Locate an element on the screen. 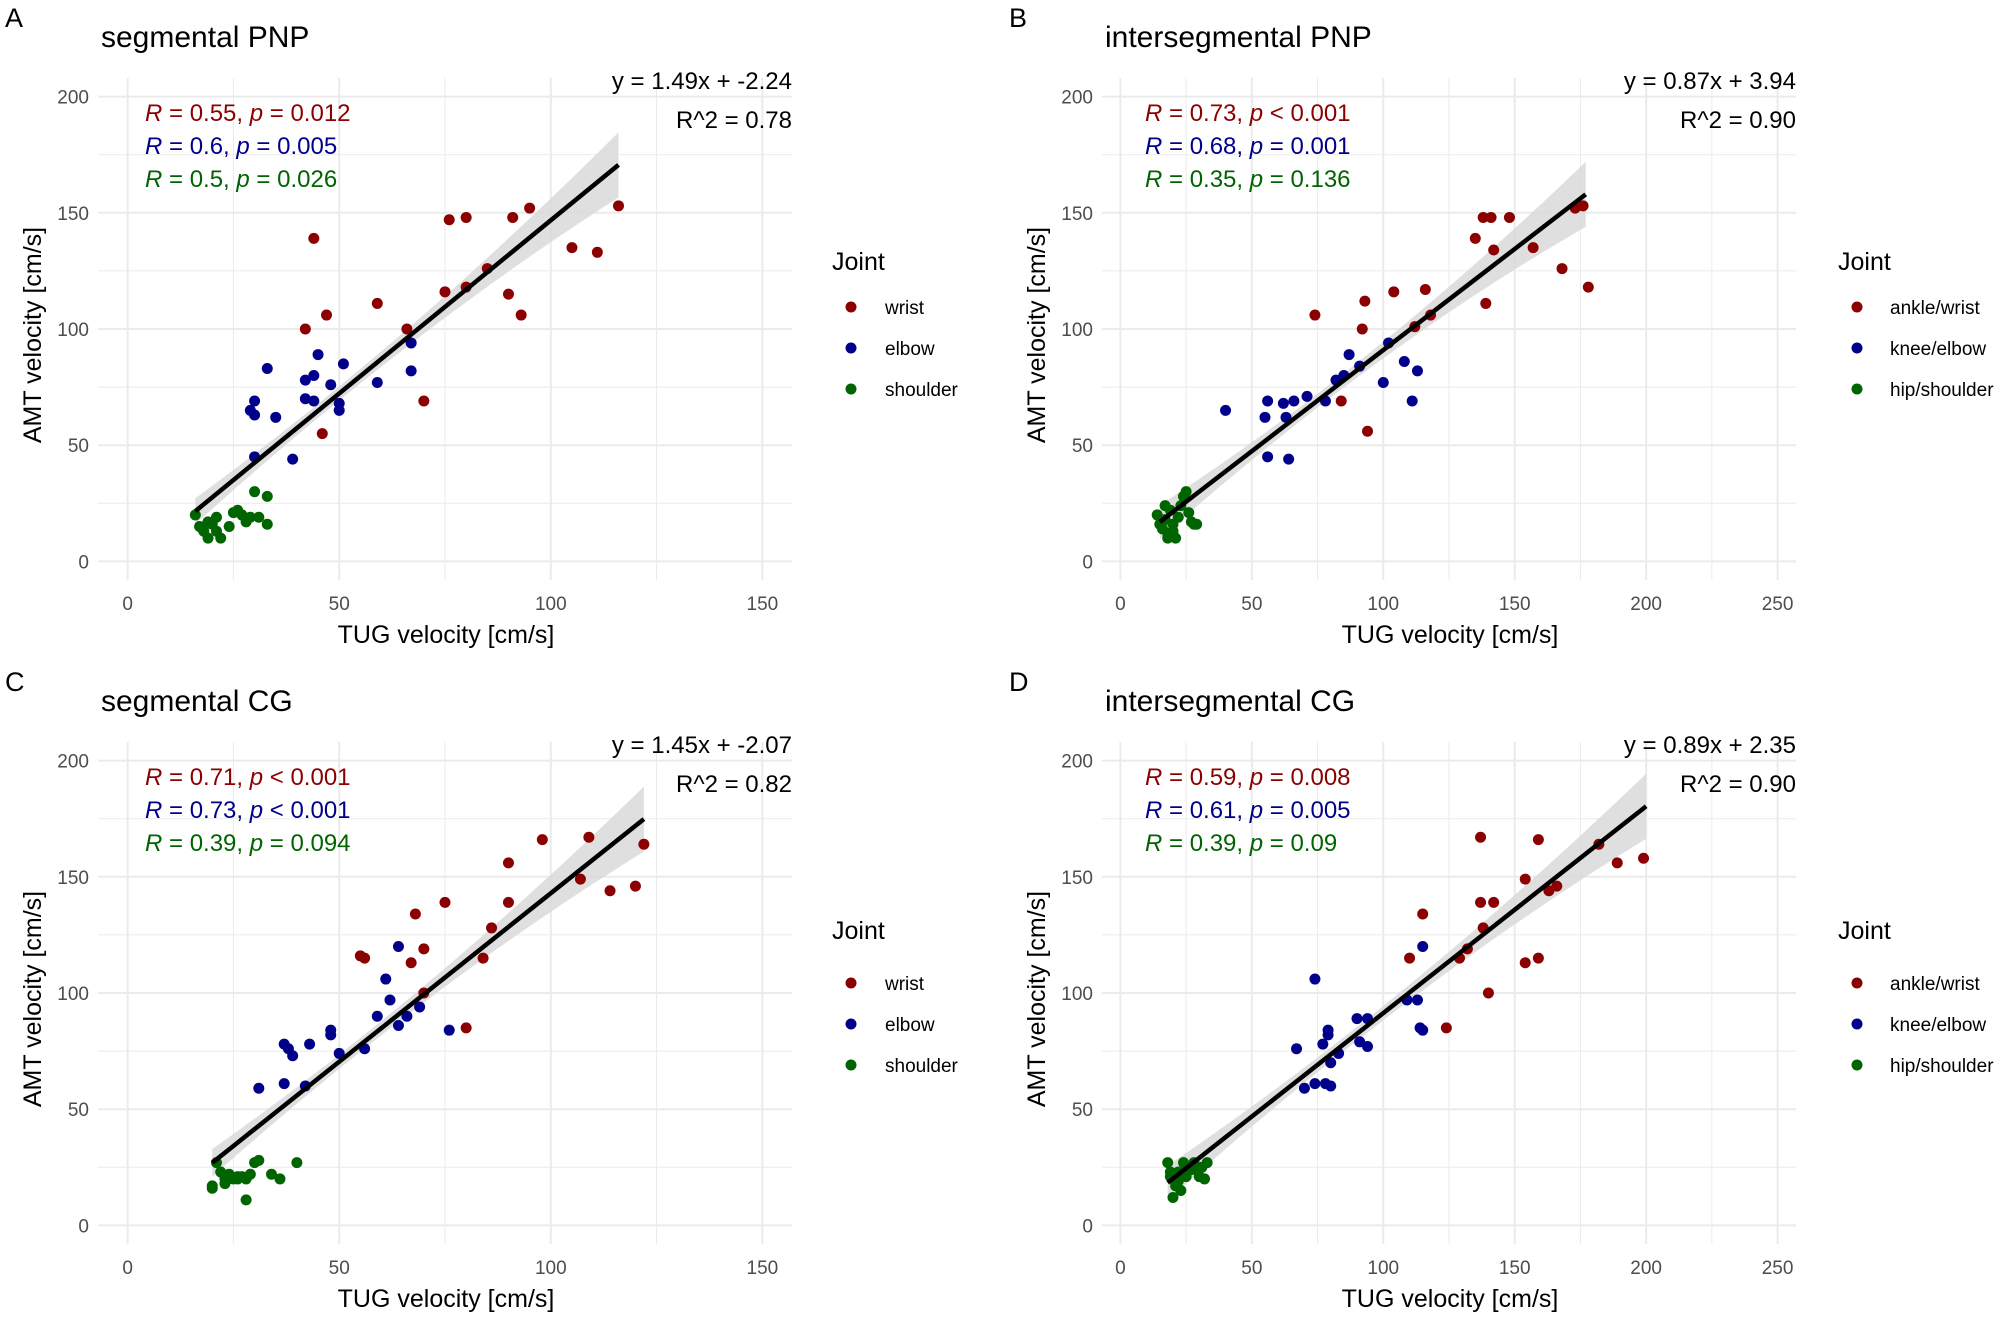 Image resolution: width=2008 pixels, height=1328 pixels. y-tick-label: 150 is located at coordinates (1077, 878).